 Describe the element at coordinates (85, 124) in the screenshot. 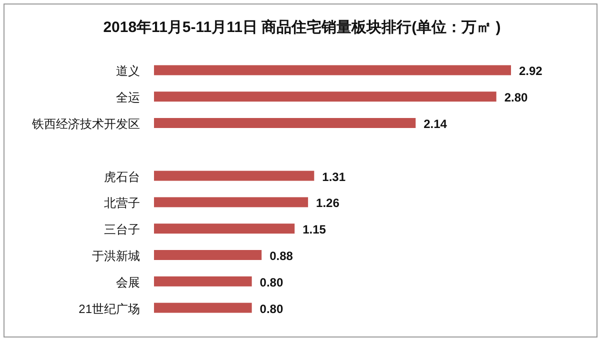

I see `y-tick-label: 铁西经济技术开发区` at that location.